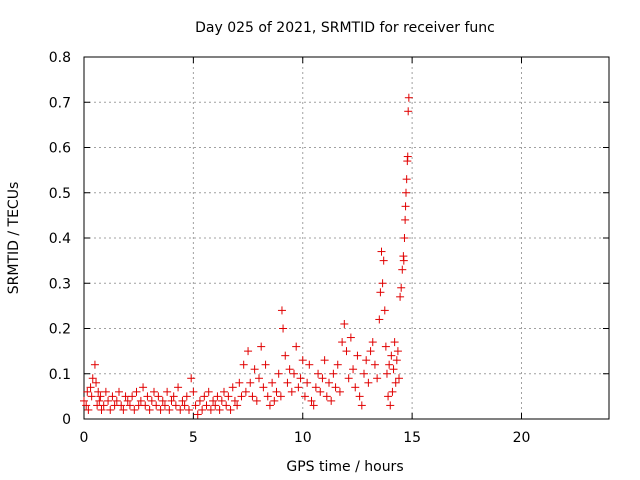 This screenshot has width=640, height=480. I want to click on x-tick-label: 0, so click(84, 438).